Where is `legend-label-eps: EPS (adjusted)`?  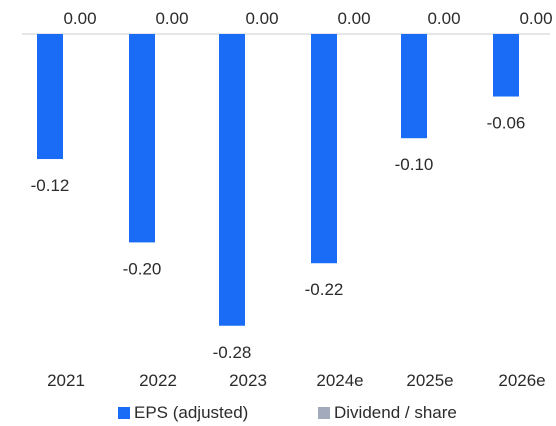
legend-label-eps: EPS (adjusted) is located at coordinates (191, 412).